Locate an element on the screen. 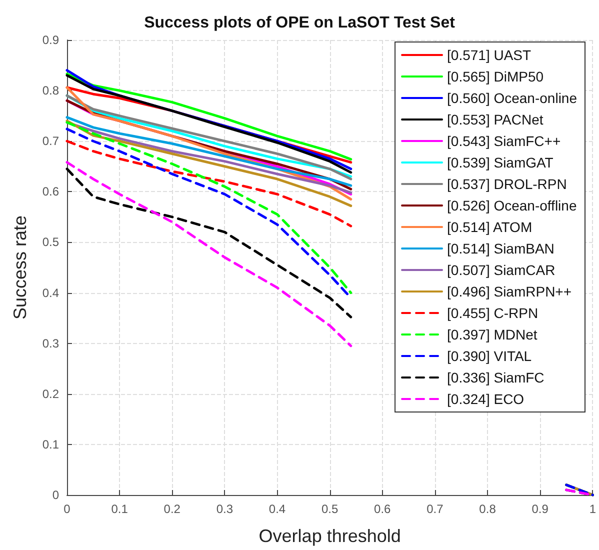 This screenshot has height=550, width=599. x-tick-label: 0.1 is located at coordinates (119, 509).